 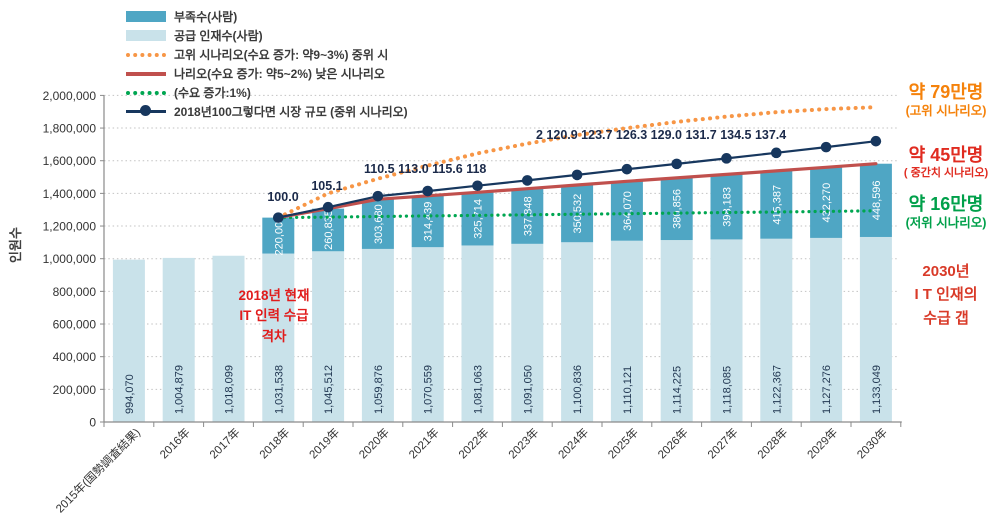 What do you see at coordinates (946, 110) in the screenshot?
I see `gap-high-caption: (고위 시나리오)` at bounding box center [946, 110].